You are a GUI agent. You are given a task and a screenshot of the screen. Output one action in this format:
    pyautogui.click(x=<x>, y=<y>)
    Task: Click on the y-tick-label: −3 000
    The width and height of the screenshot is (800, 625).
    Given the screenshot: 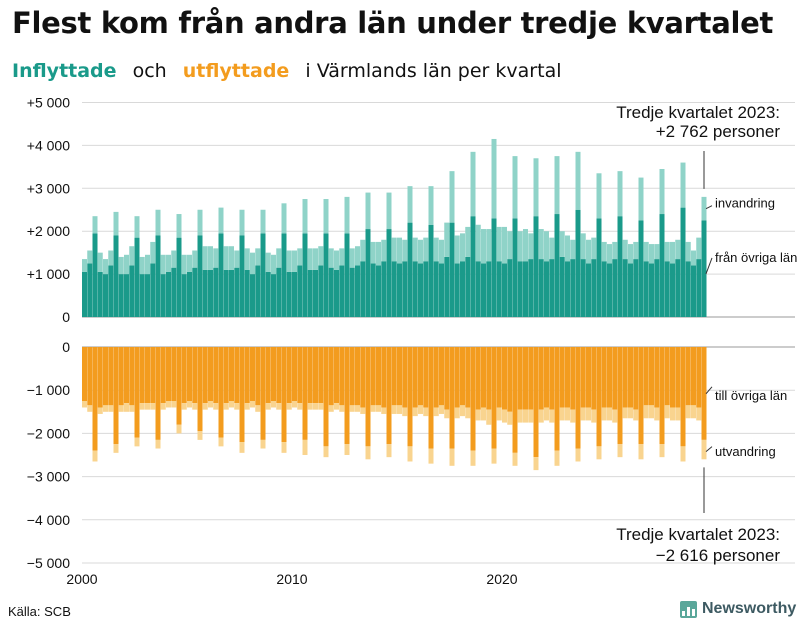 What is the action you would take?
    pyautogui.click(x=48, y=477)
    